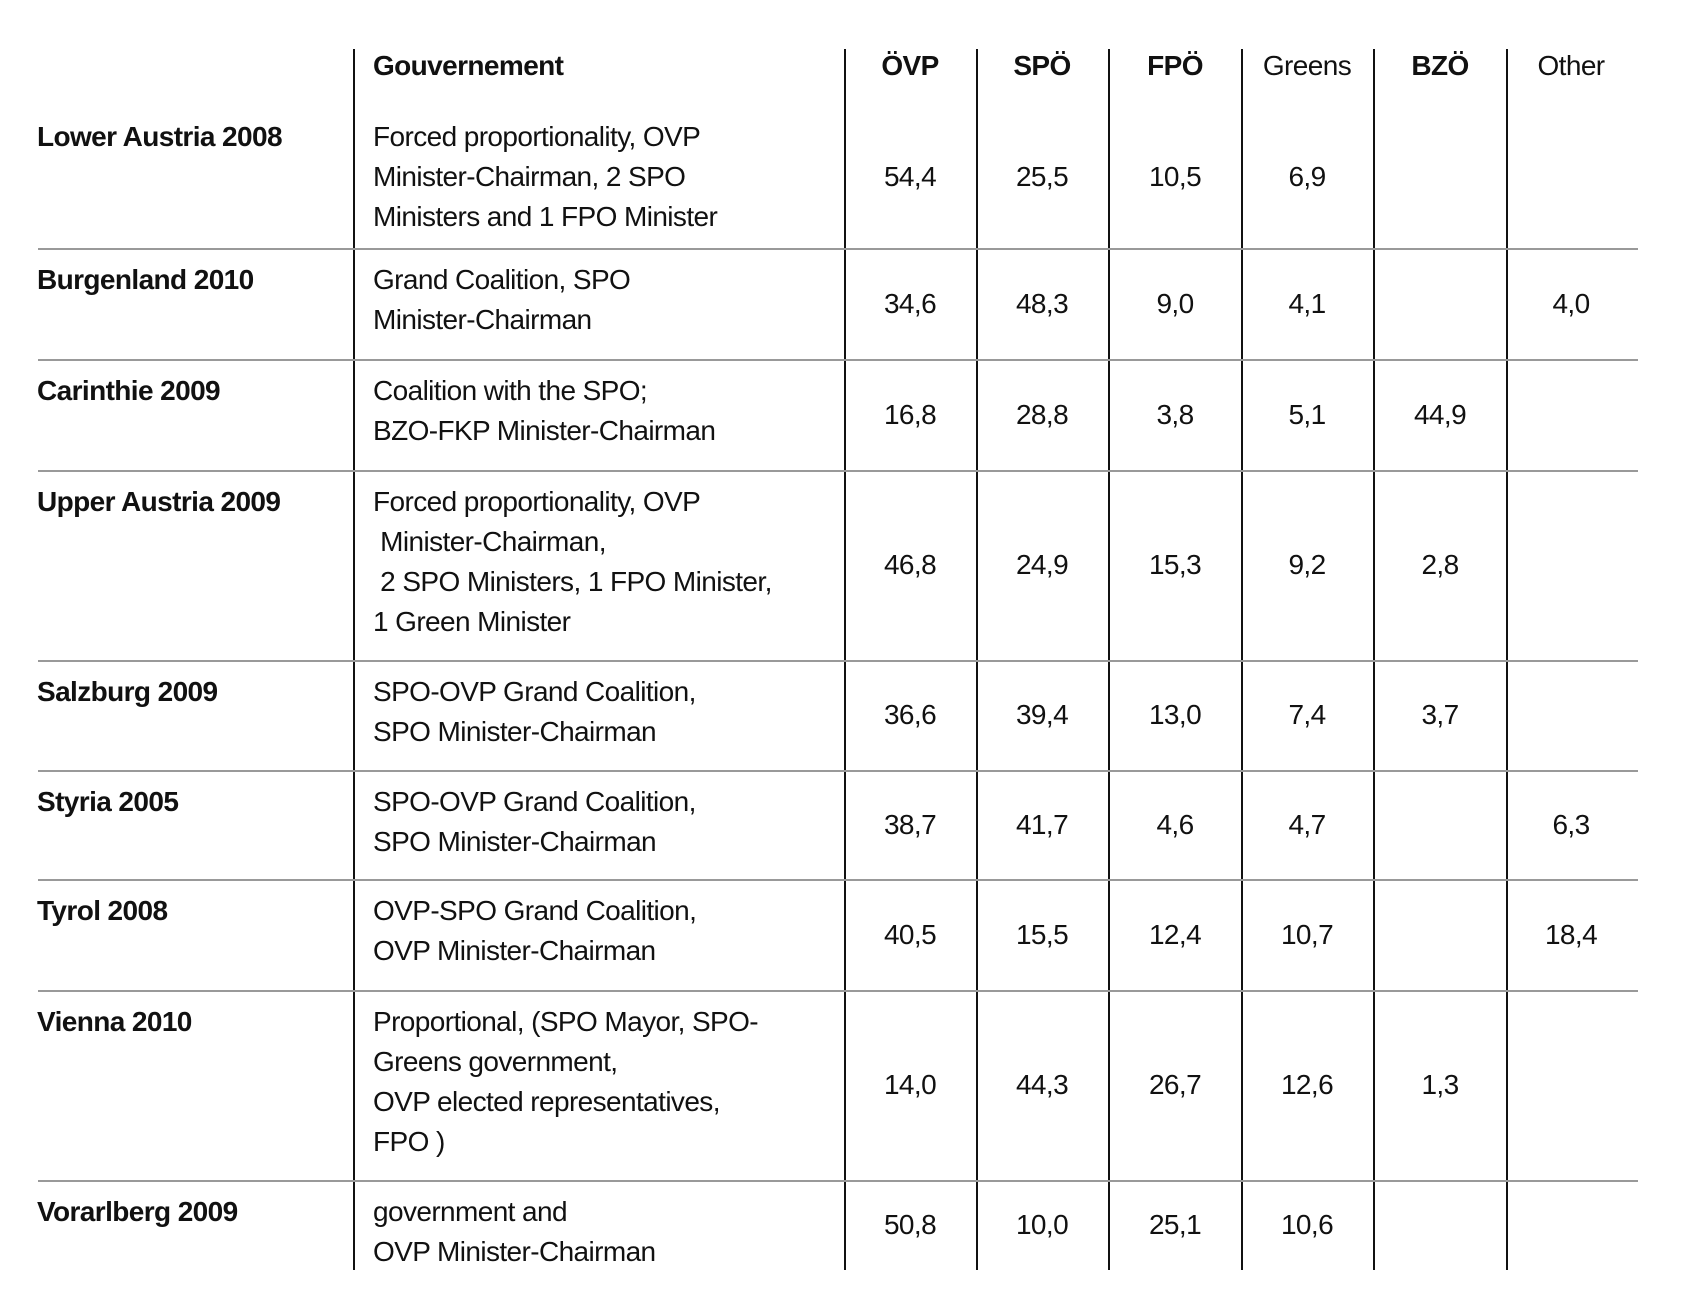  I want to click on value-cell: 10,0, so click(1042, 1224).